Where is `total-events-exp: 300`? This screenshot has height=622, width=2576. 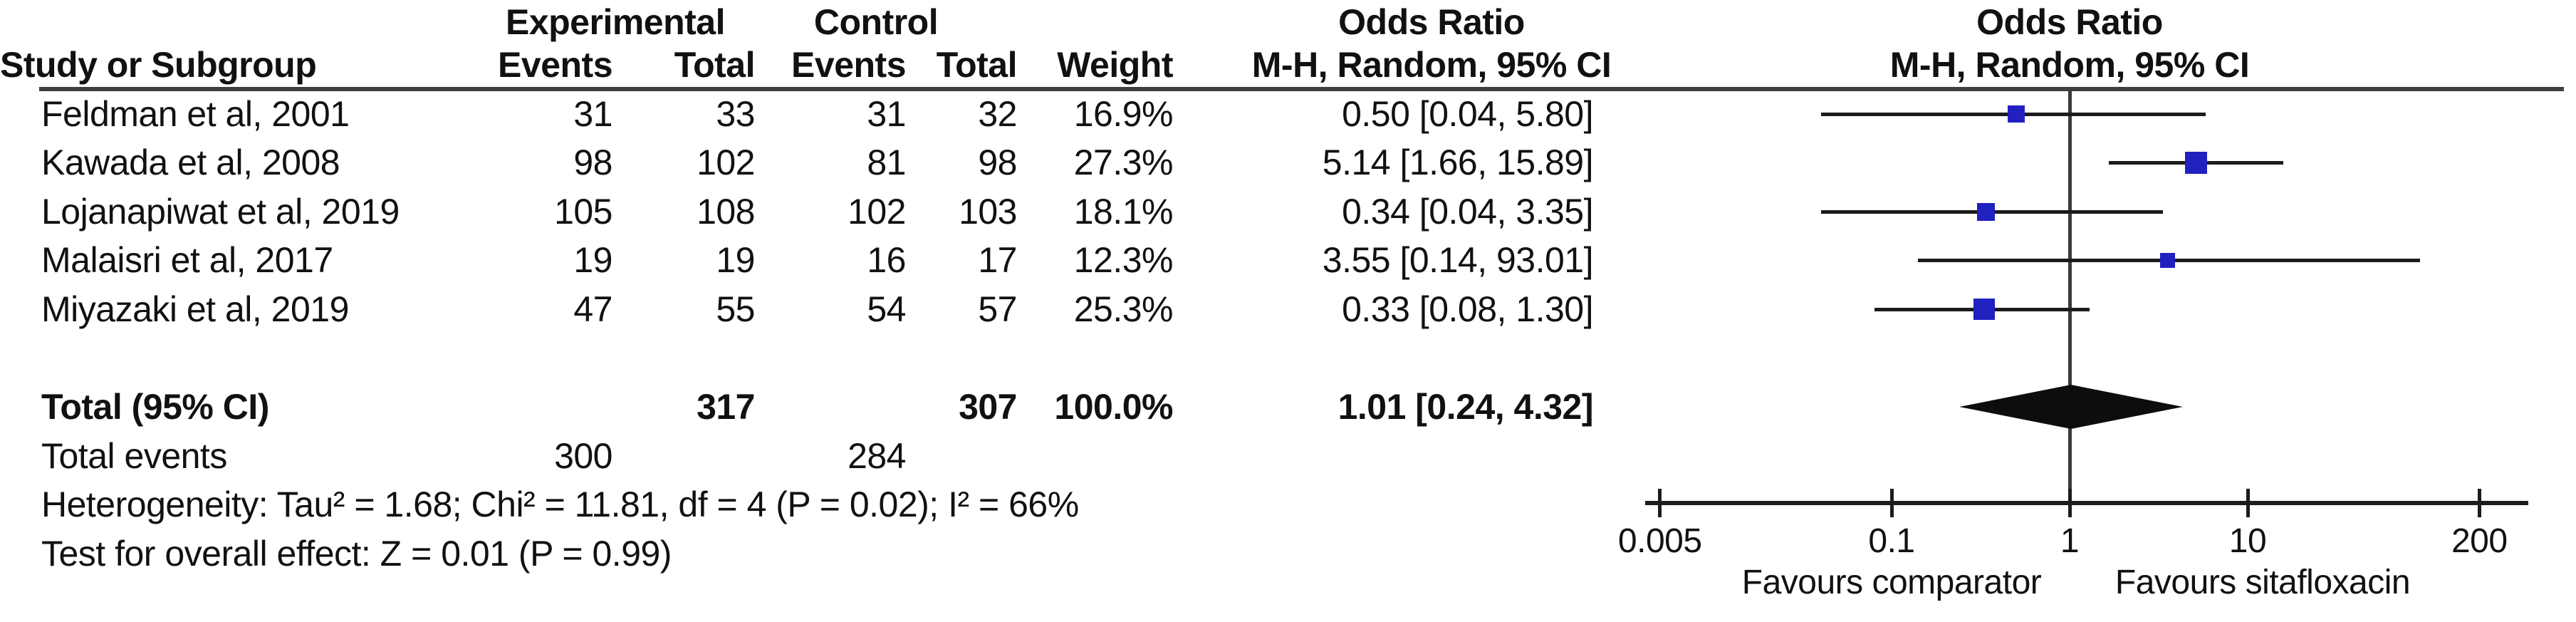 total-events-exp: 300 is located at coordinates (583, 456).